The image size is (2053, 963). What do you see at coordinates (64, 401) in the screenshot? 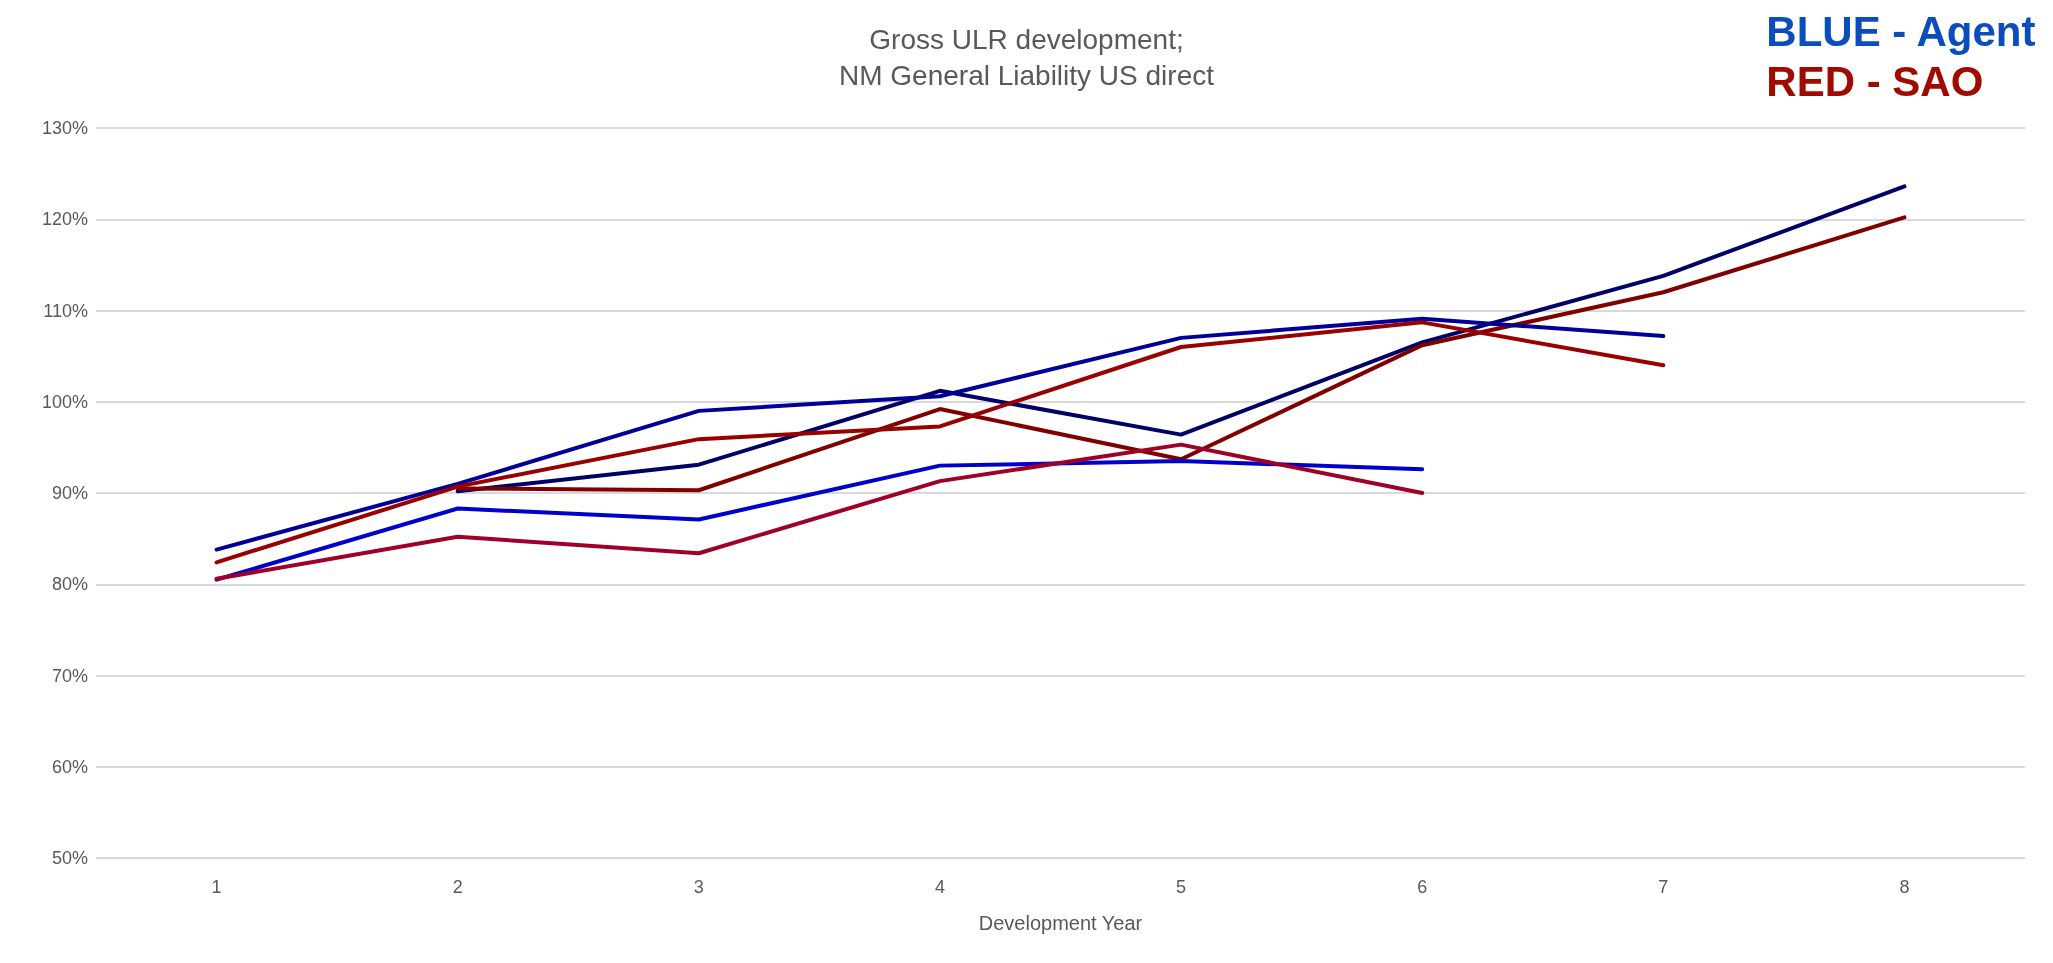
I see `y-tick-label: 100%` at bounding box center [64, 401].